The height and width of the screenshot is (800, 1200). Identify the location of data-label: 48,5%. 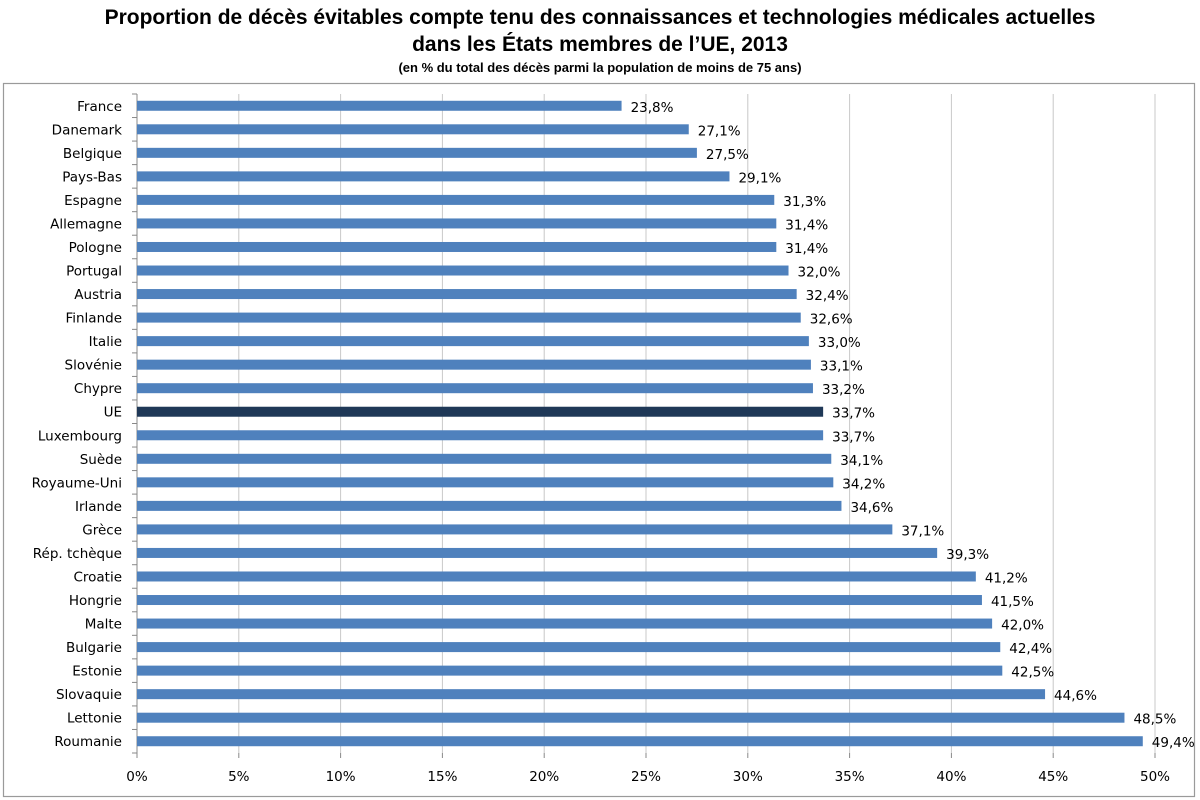
(1154, 720).